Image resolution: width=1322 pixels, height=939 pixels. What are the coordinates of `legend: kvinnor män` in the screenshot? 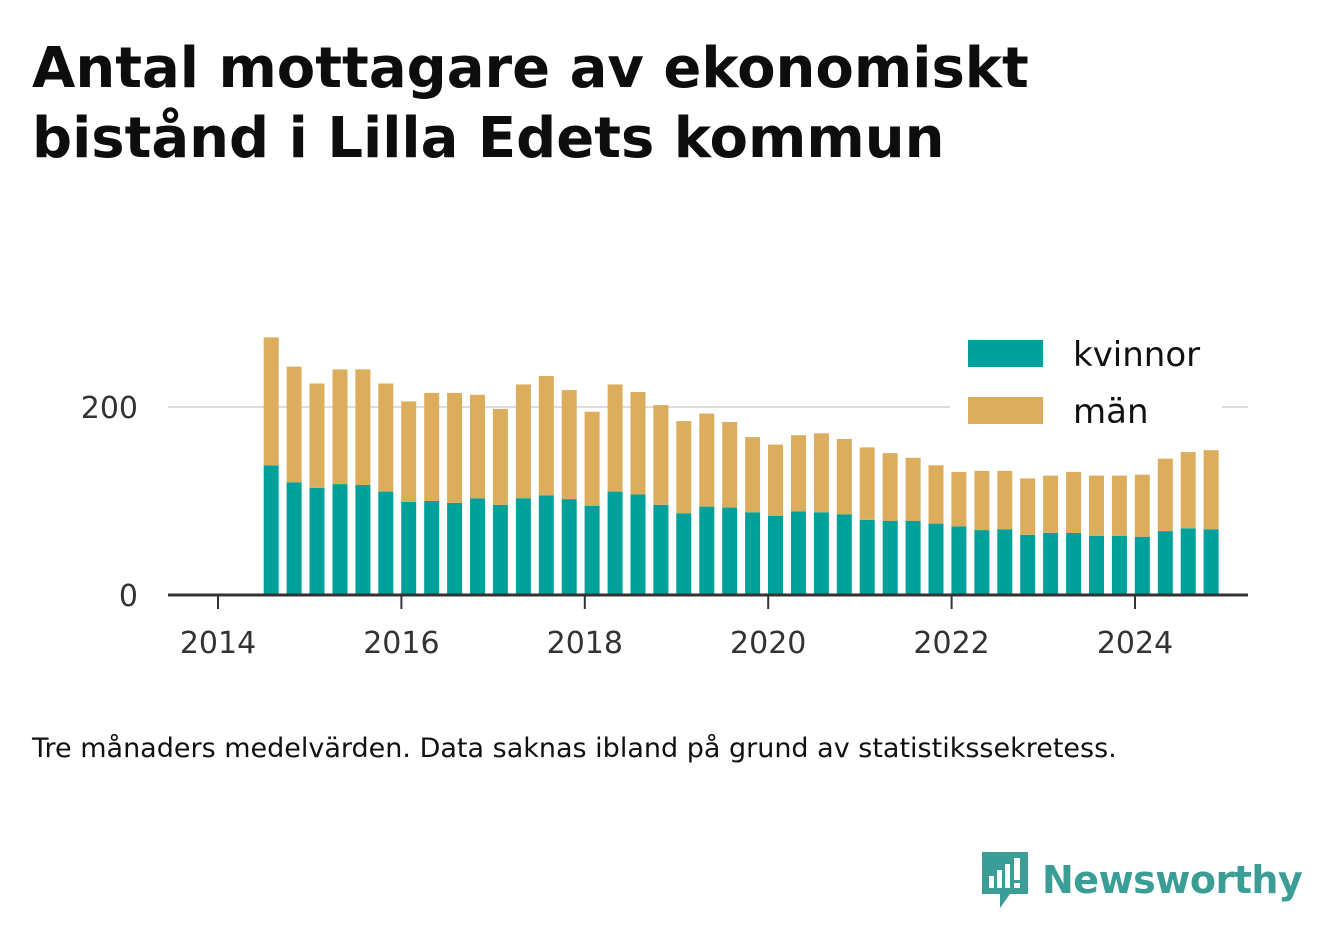 It's located at (1084, 383).